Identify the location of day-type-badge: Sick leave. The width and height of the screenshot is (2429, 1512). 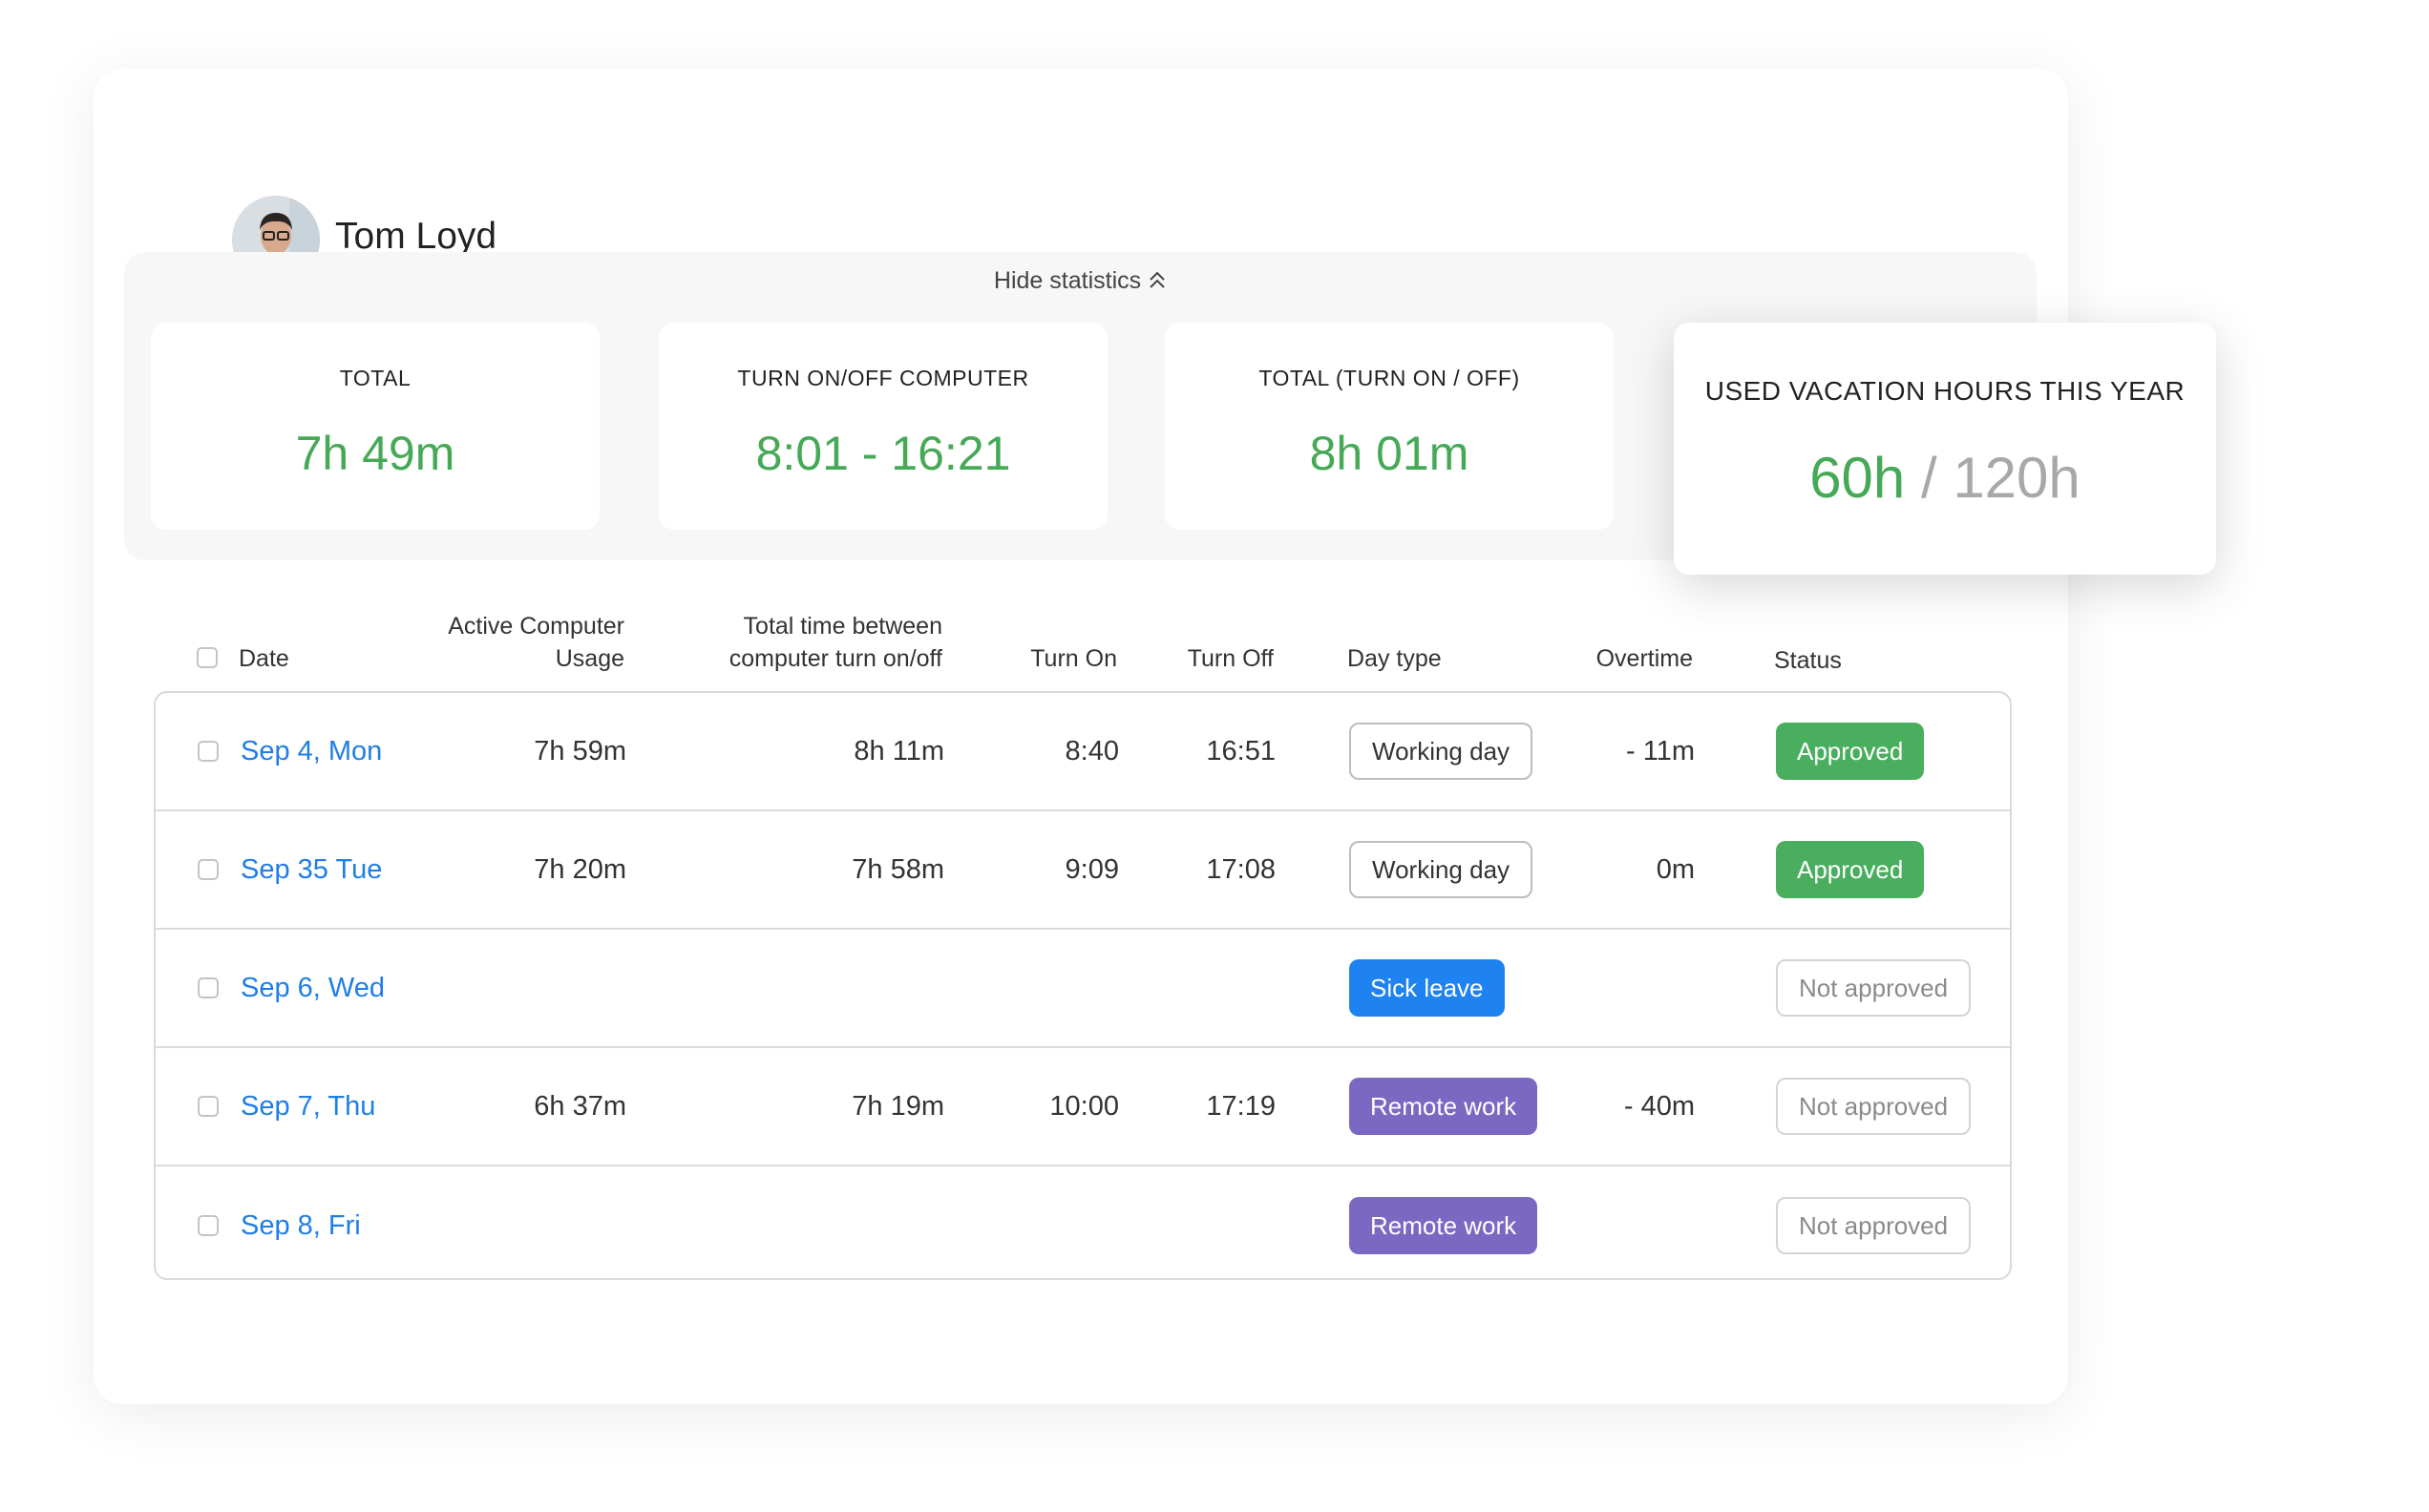
(1427, 988).